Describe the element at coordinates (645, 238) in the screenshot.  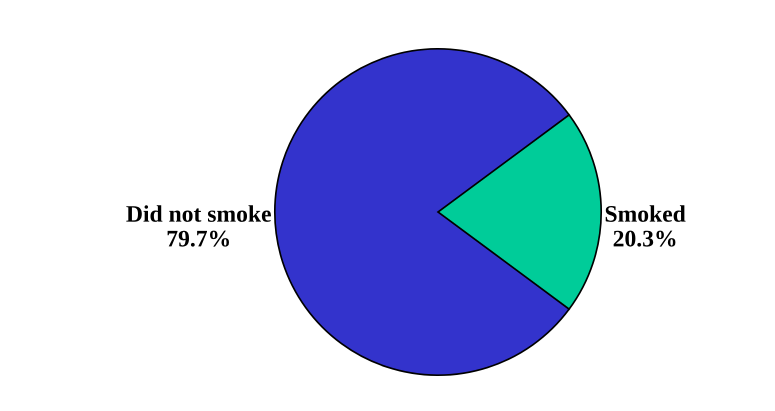
I see `data-label: 20.3%` at that location.